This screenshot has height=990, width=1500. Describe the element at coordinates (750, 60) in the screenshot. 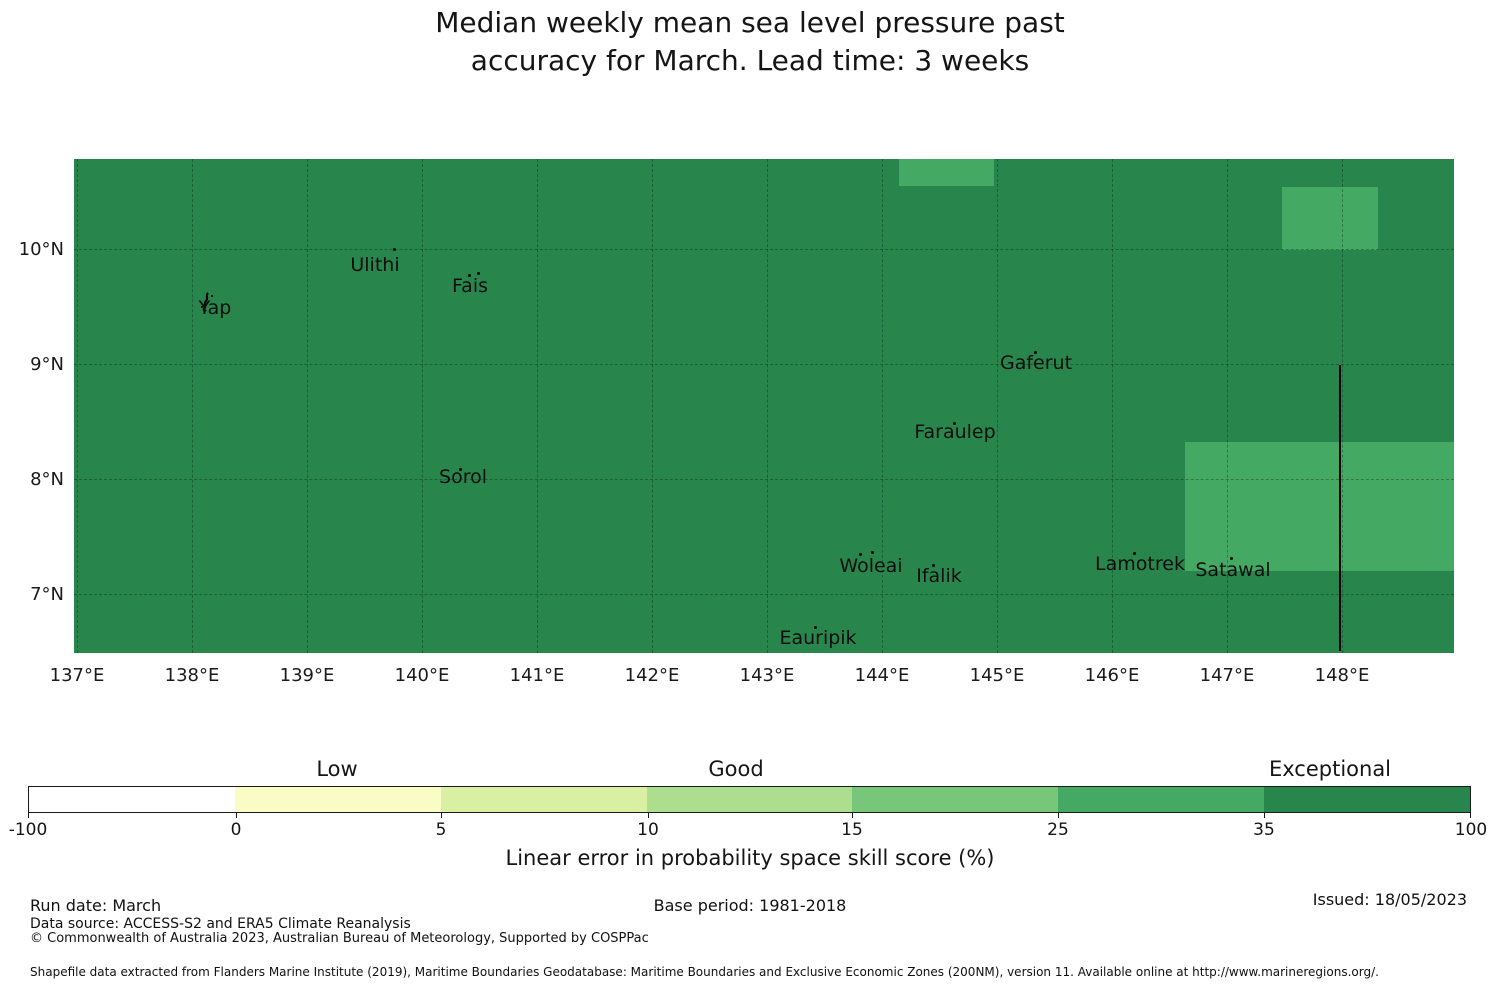

I see `chart-title-line2: accuracy for March. Lead time: 3 weeks` at that location.